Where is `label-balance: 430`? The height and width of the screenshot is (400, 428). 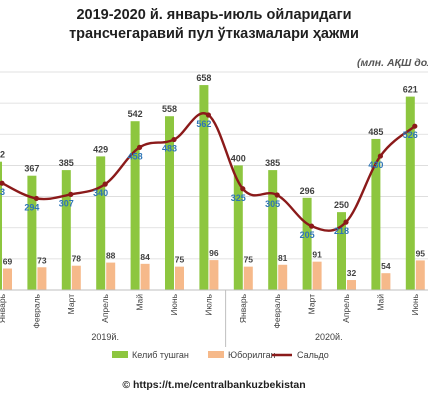
label-balance: 430 is located at coordinates (375, 165).